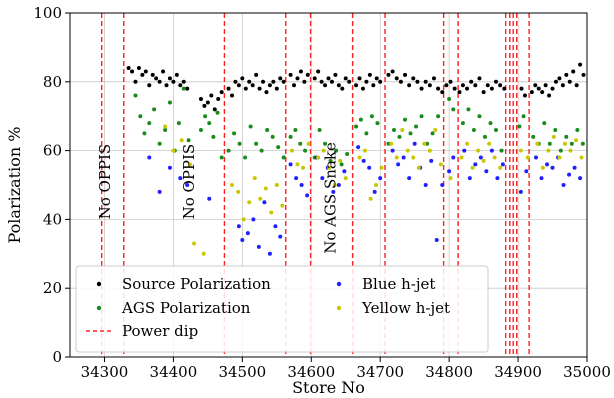 Image resolution: width=614 pixels, height=398 pixels. Describe the element at coordinates (359, 126) in the screenshot. I see `series-ags` at that location.